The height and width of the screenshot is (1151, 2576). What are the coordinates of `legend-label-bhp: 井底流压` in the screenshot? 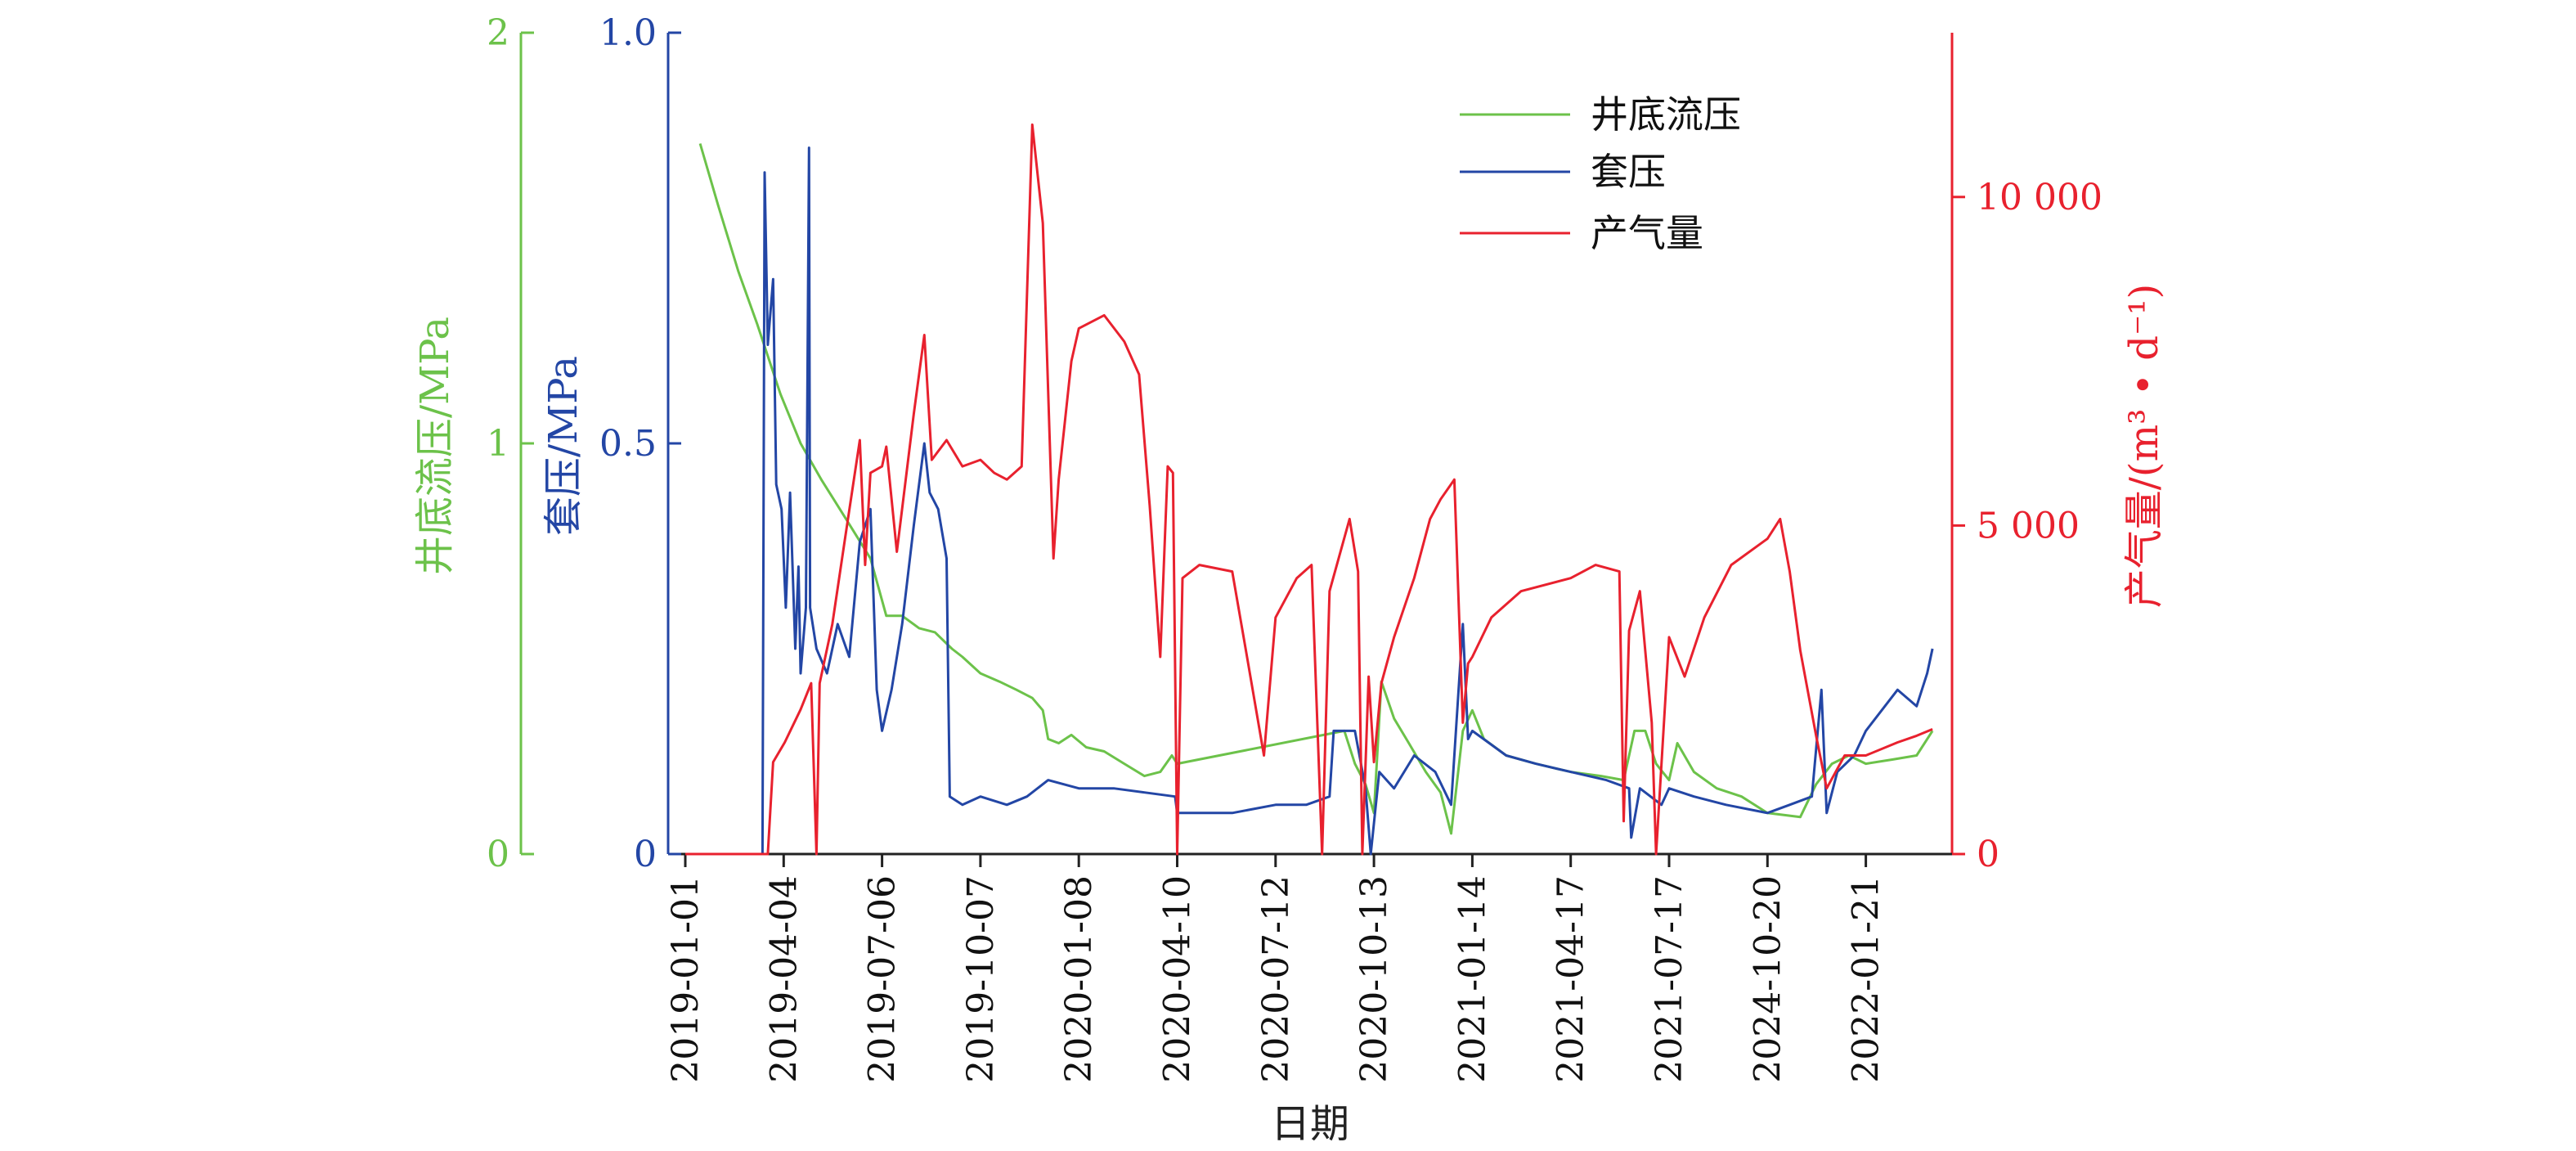 It's located at (1666, 114).